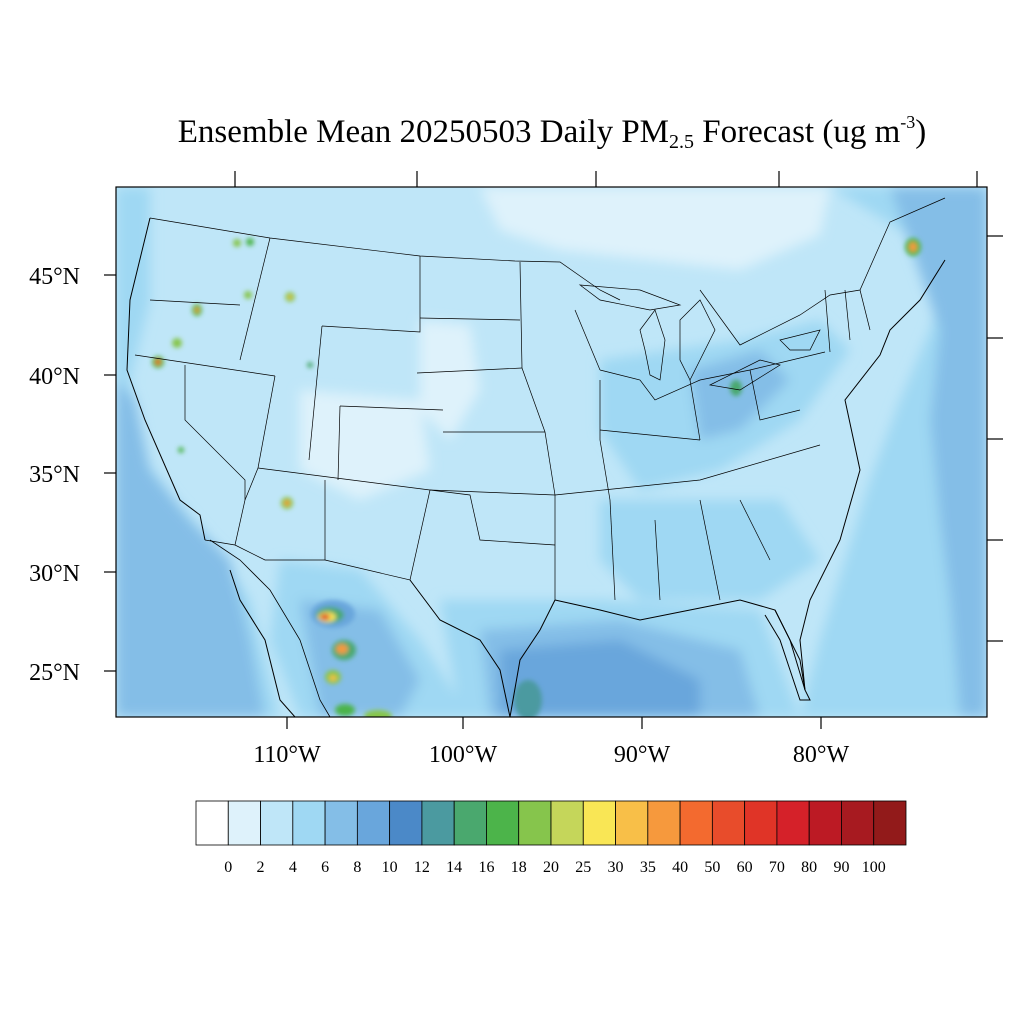 This screenshot has height=1024, width=1024. I want to click on lat-label-35: 35°N, so click(54, 475).